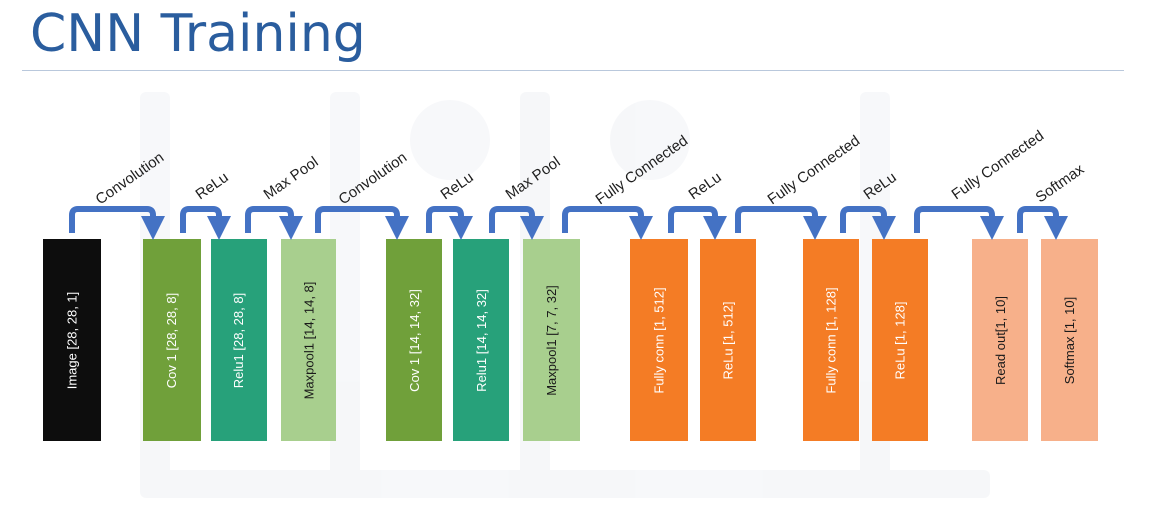 This screenshot has height=506, width=1172. Describe the element at coordinates (1069, 340) in the screenshot. I see `layer-box-softmax: Softmax [1, 10]` at that location.